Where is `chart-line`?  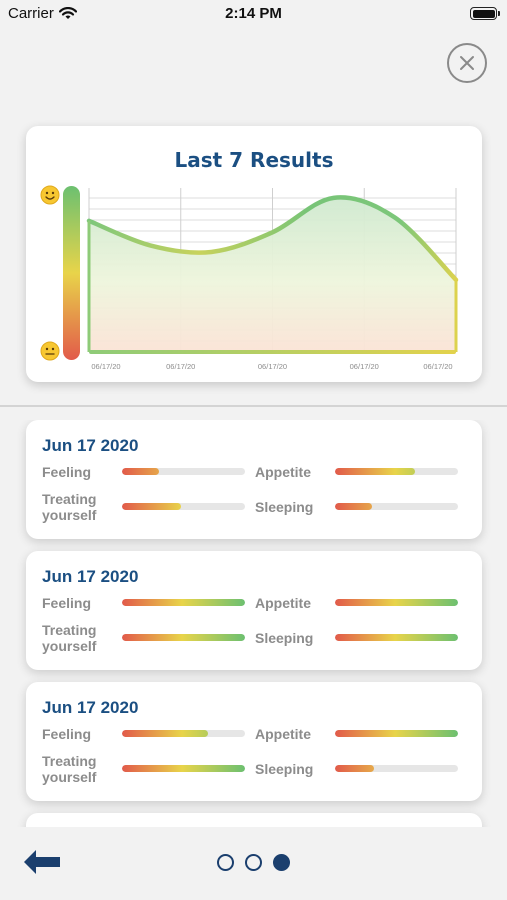 chart-line is located at coordinates (272, 239).